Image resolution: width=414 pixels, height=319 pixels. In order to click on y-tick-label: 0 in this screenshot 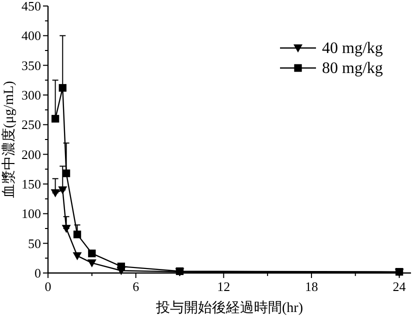, I will do `click(37, 273)`.